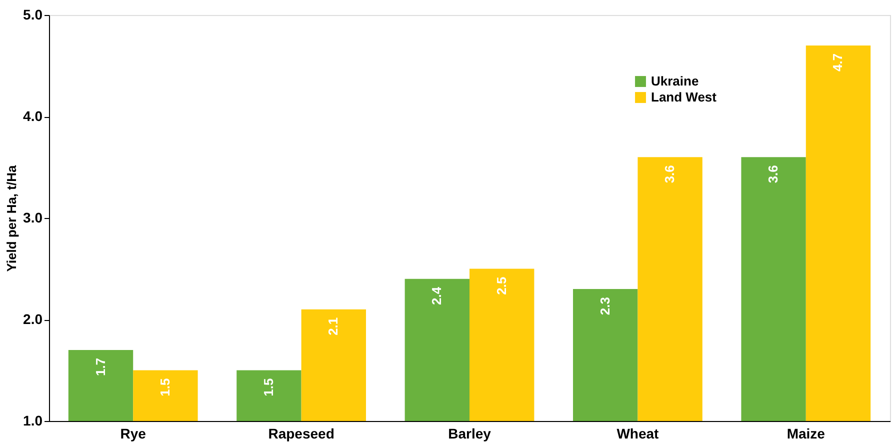 The height and width of the screenshot is (444, 893). I want to click on data-label: 2.4, so click(436, 295).